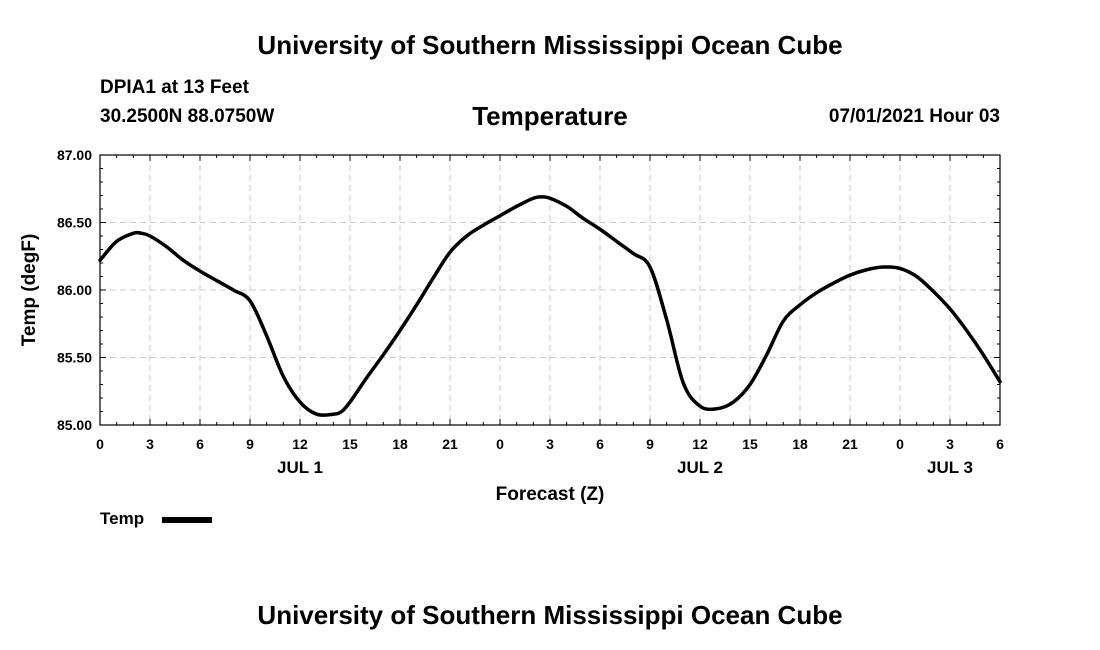 This screenshot has width=1100, height=650. What do you see at coordinates (300, 467) in the screenshot?
I see `day-label: JUL 1` at bounding box center [300, 467].